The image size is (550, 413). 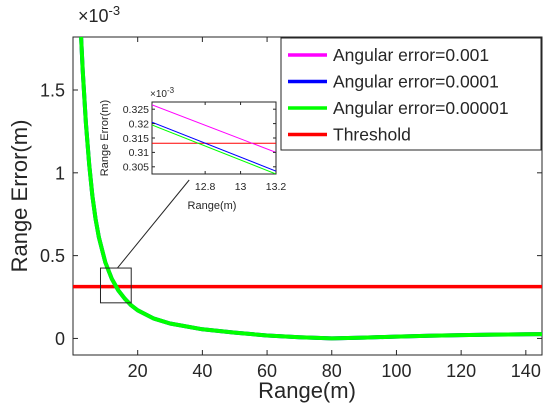 What do you see at coordinates (52, 256) in the screenshot?
I see `main-y-tick-label: 0.5` at bounding box center [52, 256].